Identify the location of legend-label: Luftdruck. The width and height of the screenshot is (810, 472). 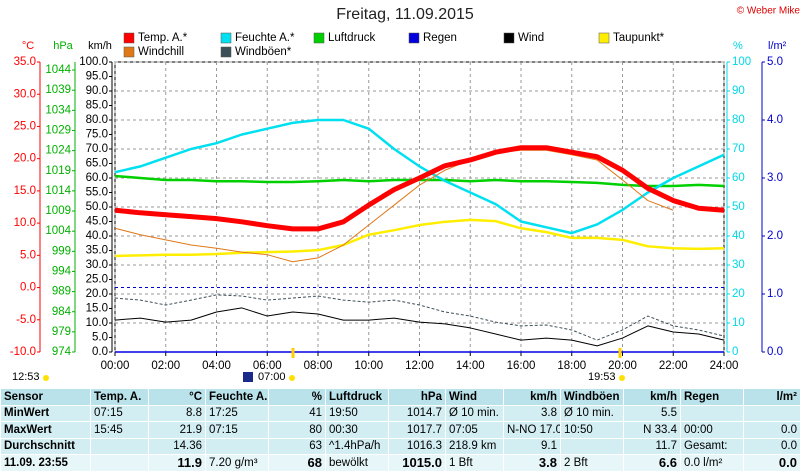
(352, 38).